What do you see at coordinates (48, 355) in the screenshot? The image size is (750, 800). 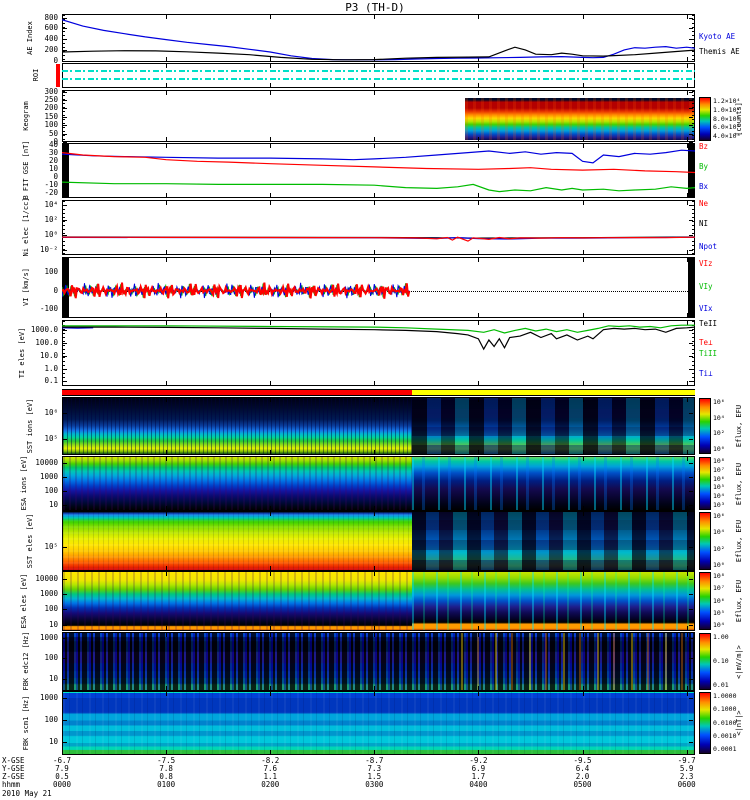 I see `tick-label: 10.0` at bounding box center [48, 355].